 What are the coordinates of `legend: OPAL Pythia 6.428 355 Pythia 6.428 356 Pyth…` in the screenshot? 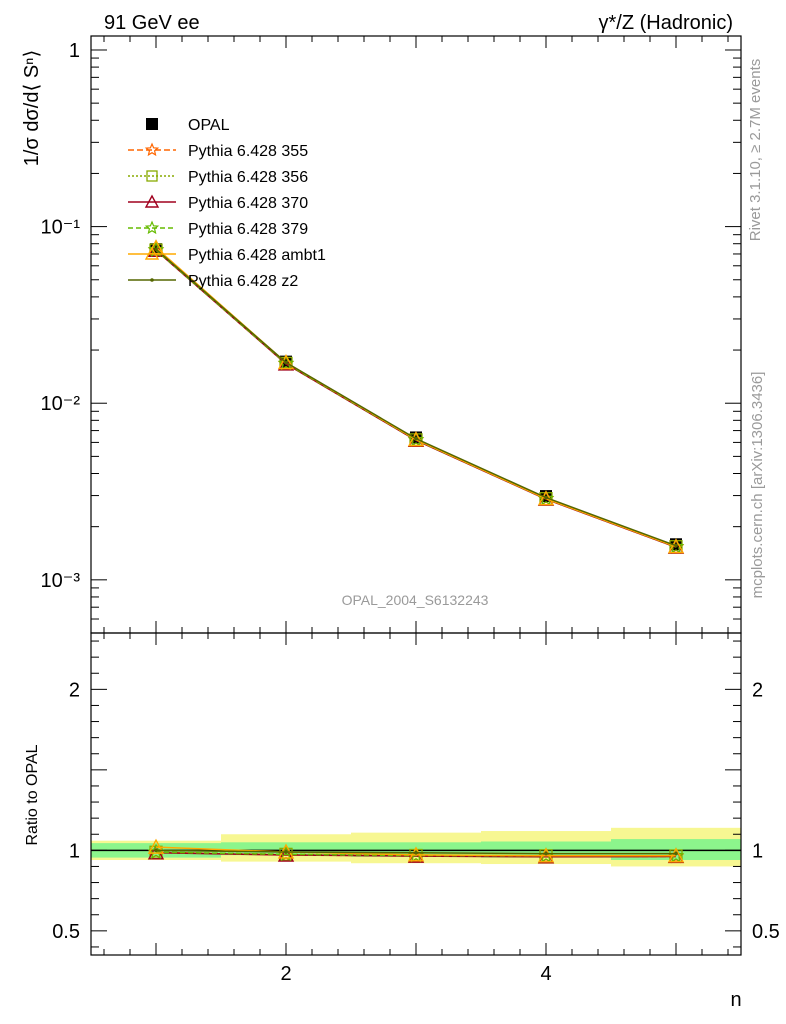 It's located at (227, 203).